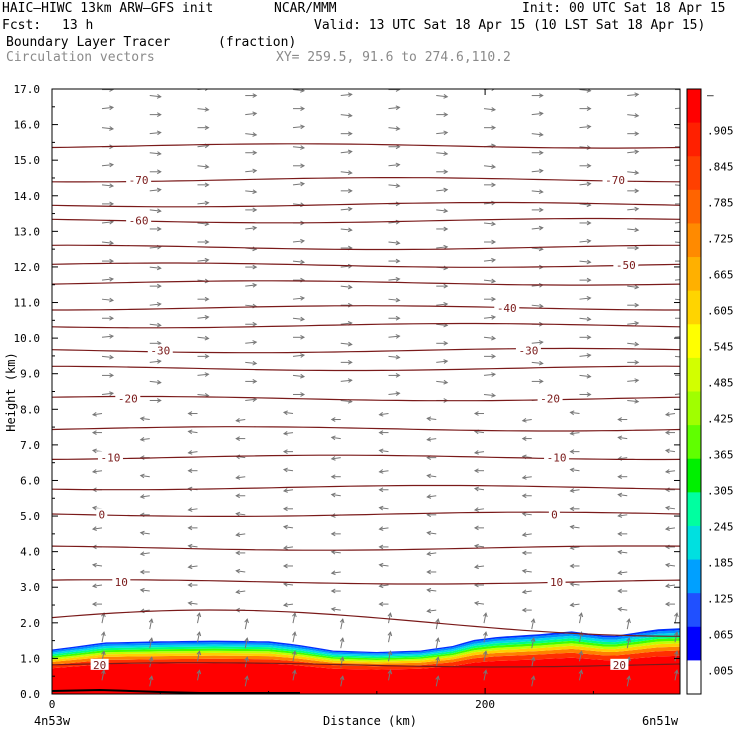  Describe the element at coordinates (554, 514) in the screenshot. I see `contour-label: 0` at that location.